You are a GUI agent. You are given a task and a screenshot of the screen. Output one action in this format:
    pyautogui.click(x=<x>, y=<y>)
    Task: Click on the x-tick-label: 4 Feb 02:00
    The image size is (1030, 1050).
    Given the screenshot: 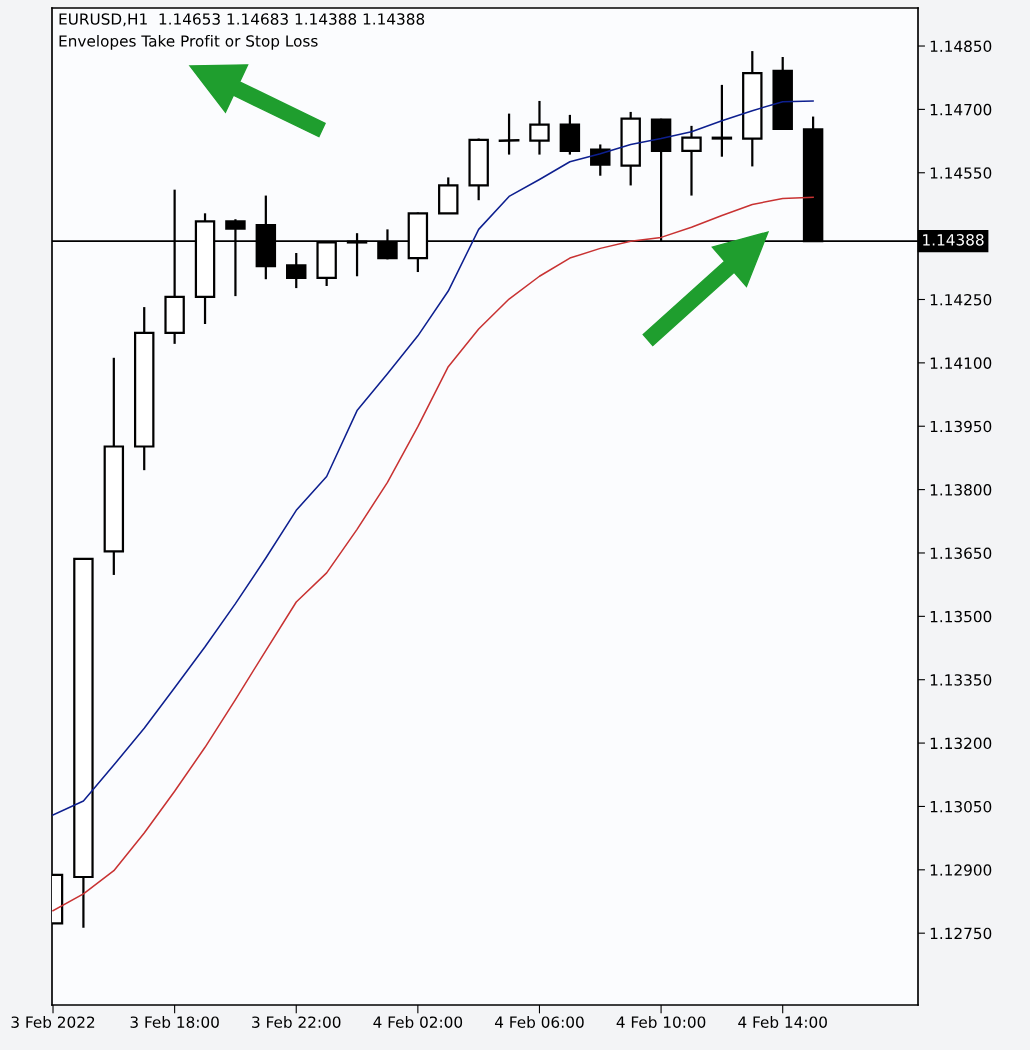 What is the action you would take?
    pyautogui.click(x=418, y=1022)
    